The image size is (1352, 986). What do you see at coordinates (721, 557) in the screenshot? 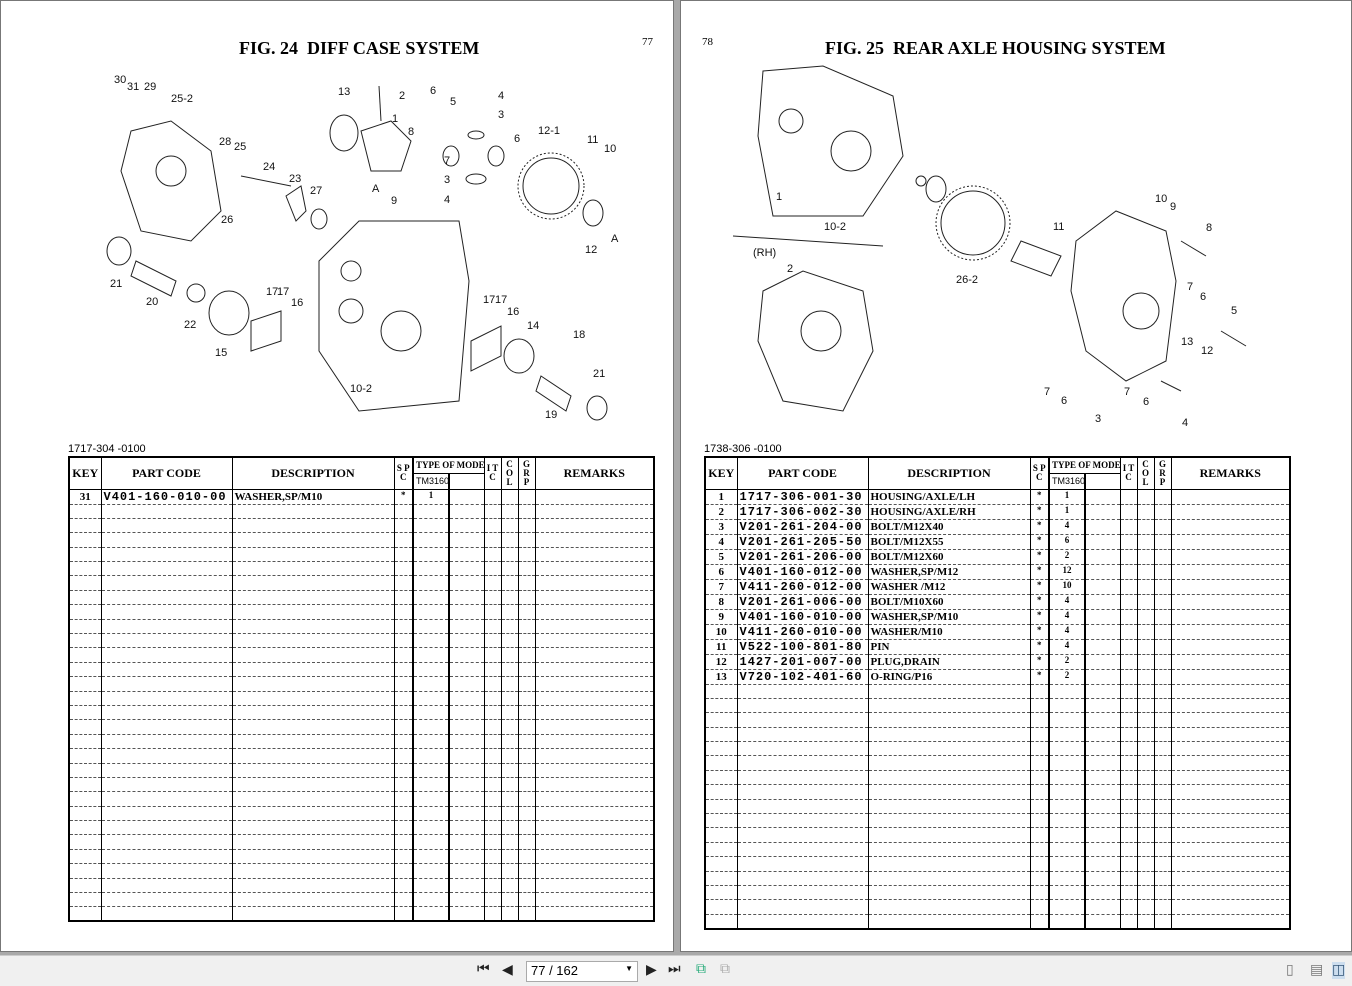
I see `key-cell: 5` at bounding box center [721, 557].